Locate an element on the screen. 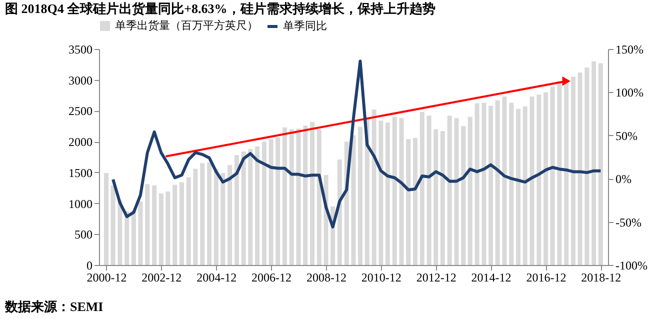  y2-tick-label: 50% is located at coordinates (627, 135).